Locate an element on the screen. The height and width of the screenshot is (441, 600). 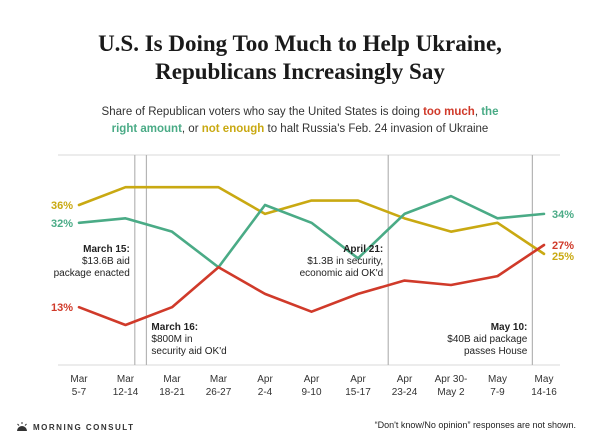
subtitle-comma1: , is located at coordinates (478, 112).